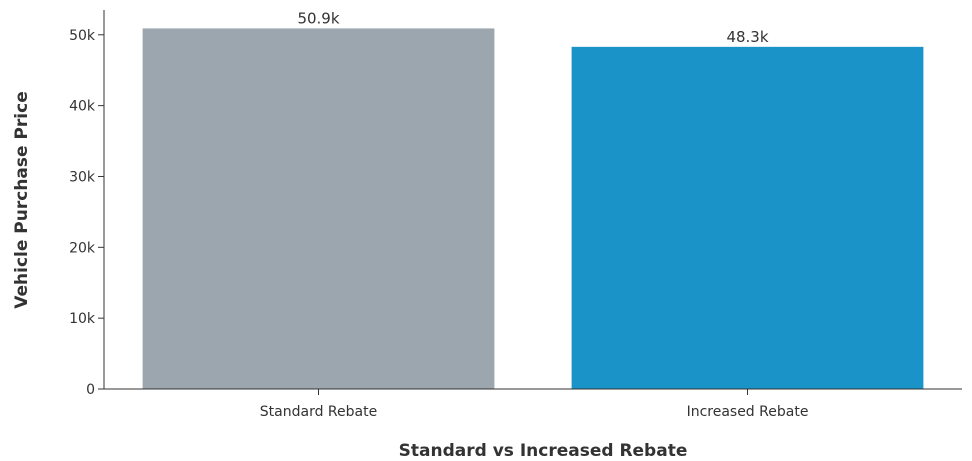 Image resolution: width=972 pixels, height=461 pixels. What do you see at coordinates (748, 412) in the screenshot?
I see `x-tick-label-increased-rebate: Increased Rebate` at bounding box center [748, 412].